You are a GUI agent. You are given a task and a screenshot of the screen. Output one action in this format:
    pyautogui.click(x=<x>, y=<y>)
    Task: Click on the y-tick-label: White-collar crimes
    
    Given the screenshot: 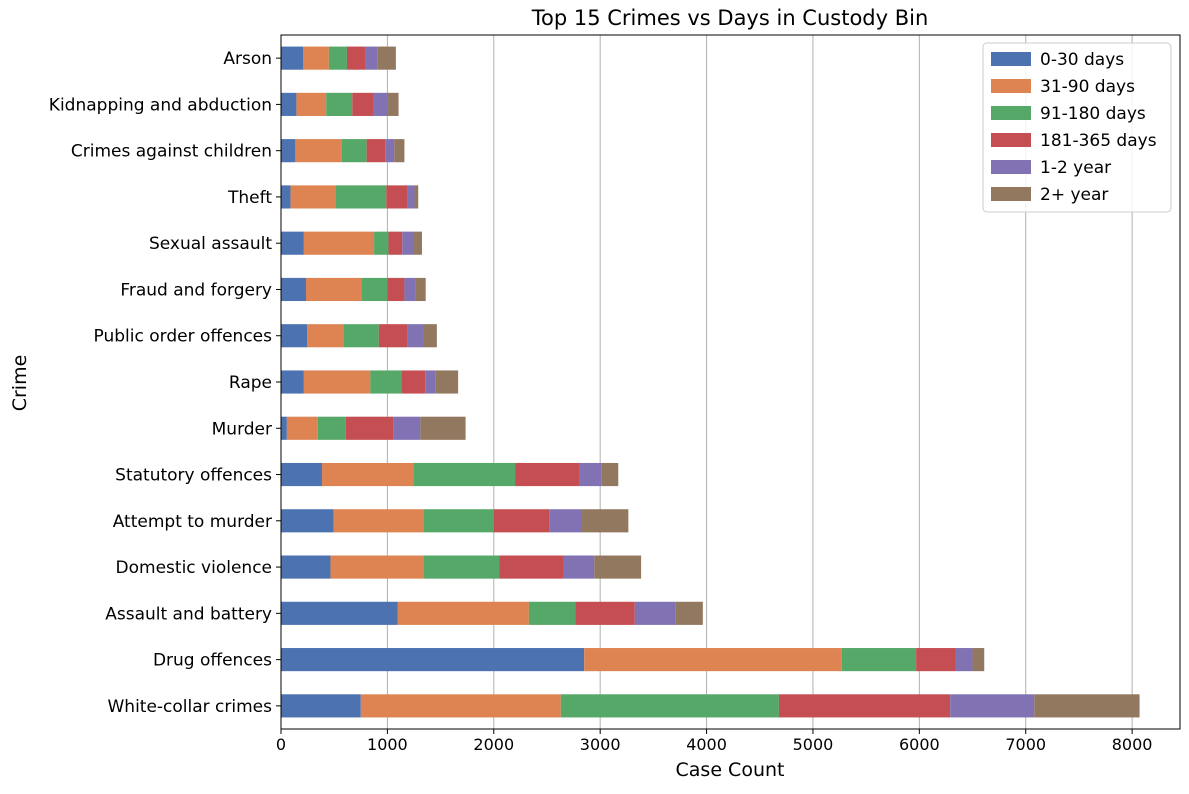 What is the action you would take?
    pyautogui.click(x=189, y=707)
    